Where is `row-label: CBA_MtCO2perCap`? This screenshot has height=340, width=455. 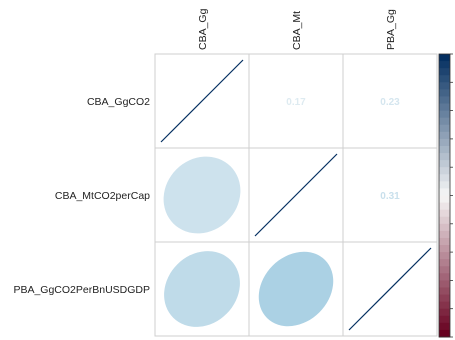 row-label: CBA_MtCO2perCap is located at coordinates (102, 196).